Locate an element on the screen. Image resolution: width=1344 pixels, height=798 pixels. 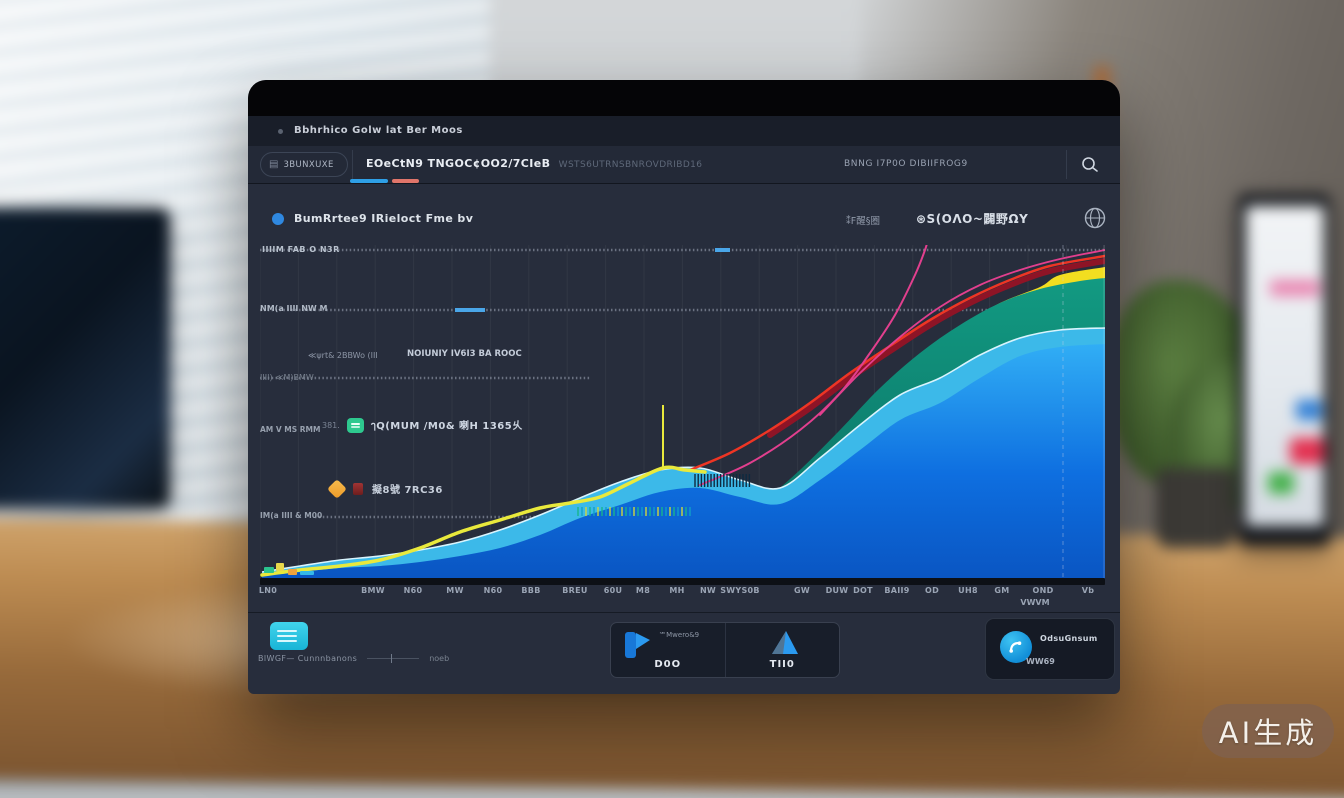
x-axis-label: UH8 is located at coordinates (968, 590).